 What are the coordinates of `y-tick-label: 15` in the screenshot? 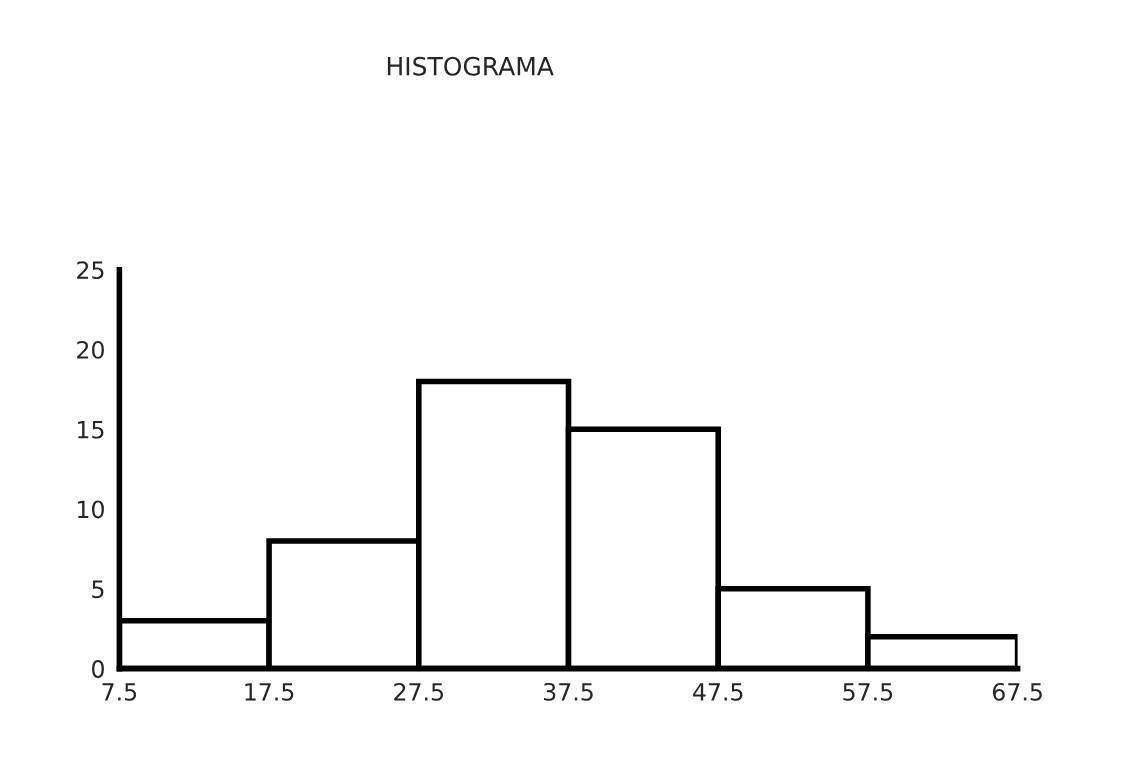 It's located at (91, 430).